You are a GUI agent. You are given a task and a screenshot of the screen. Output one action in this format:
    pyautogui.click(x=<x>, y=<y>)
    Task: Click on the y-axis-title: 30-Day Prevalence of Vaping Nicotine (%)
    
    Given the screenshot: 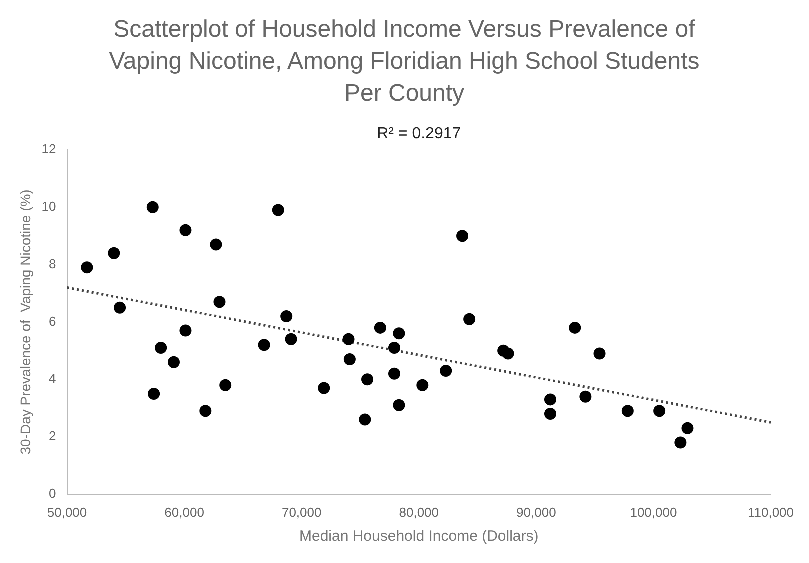 What is the action you would take?
    pyautogui.click(x=25, y=322)
    